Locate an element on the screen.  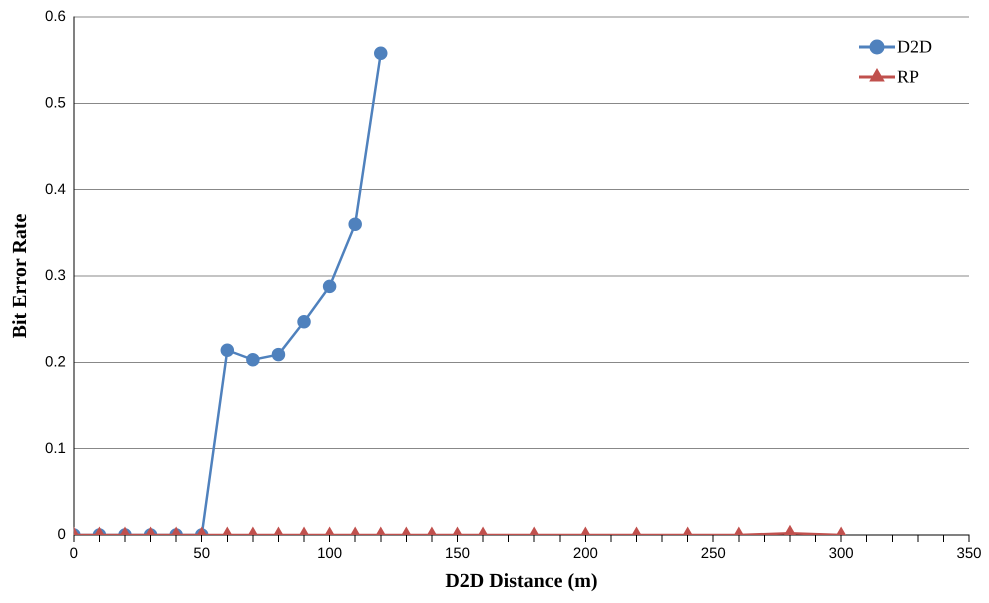
y-tick-label: 0.5 is located at coordinates (55, 103).